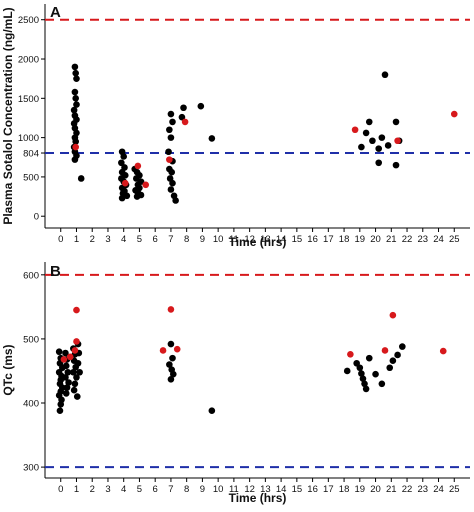 This screenshot has width=474, height=512. Describe the element at coordinates (60, 239) in the screenshot. I see `panel-a-x-tick-label: 0` at that location.